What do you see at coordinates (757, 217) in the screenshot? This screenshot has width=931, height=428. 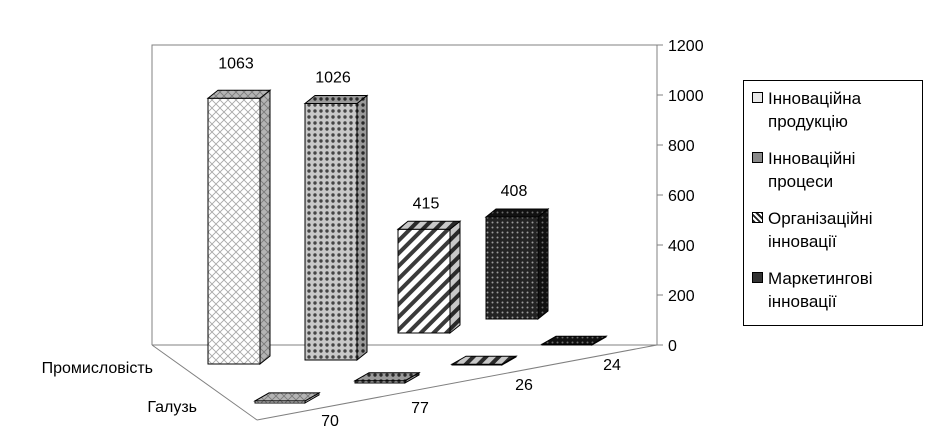 I see `legend-swatch-stripes` at bounding box center [757, 217].